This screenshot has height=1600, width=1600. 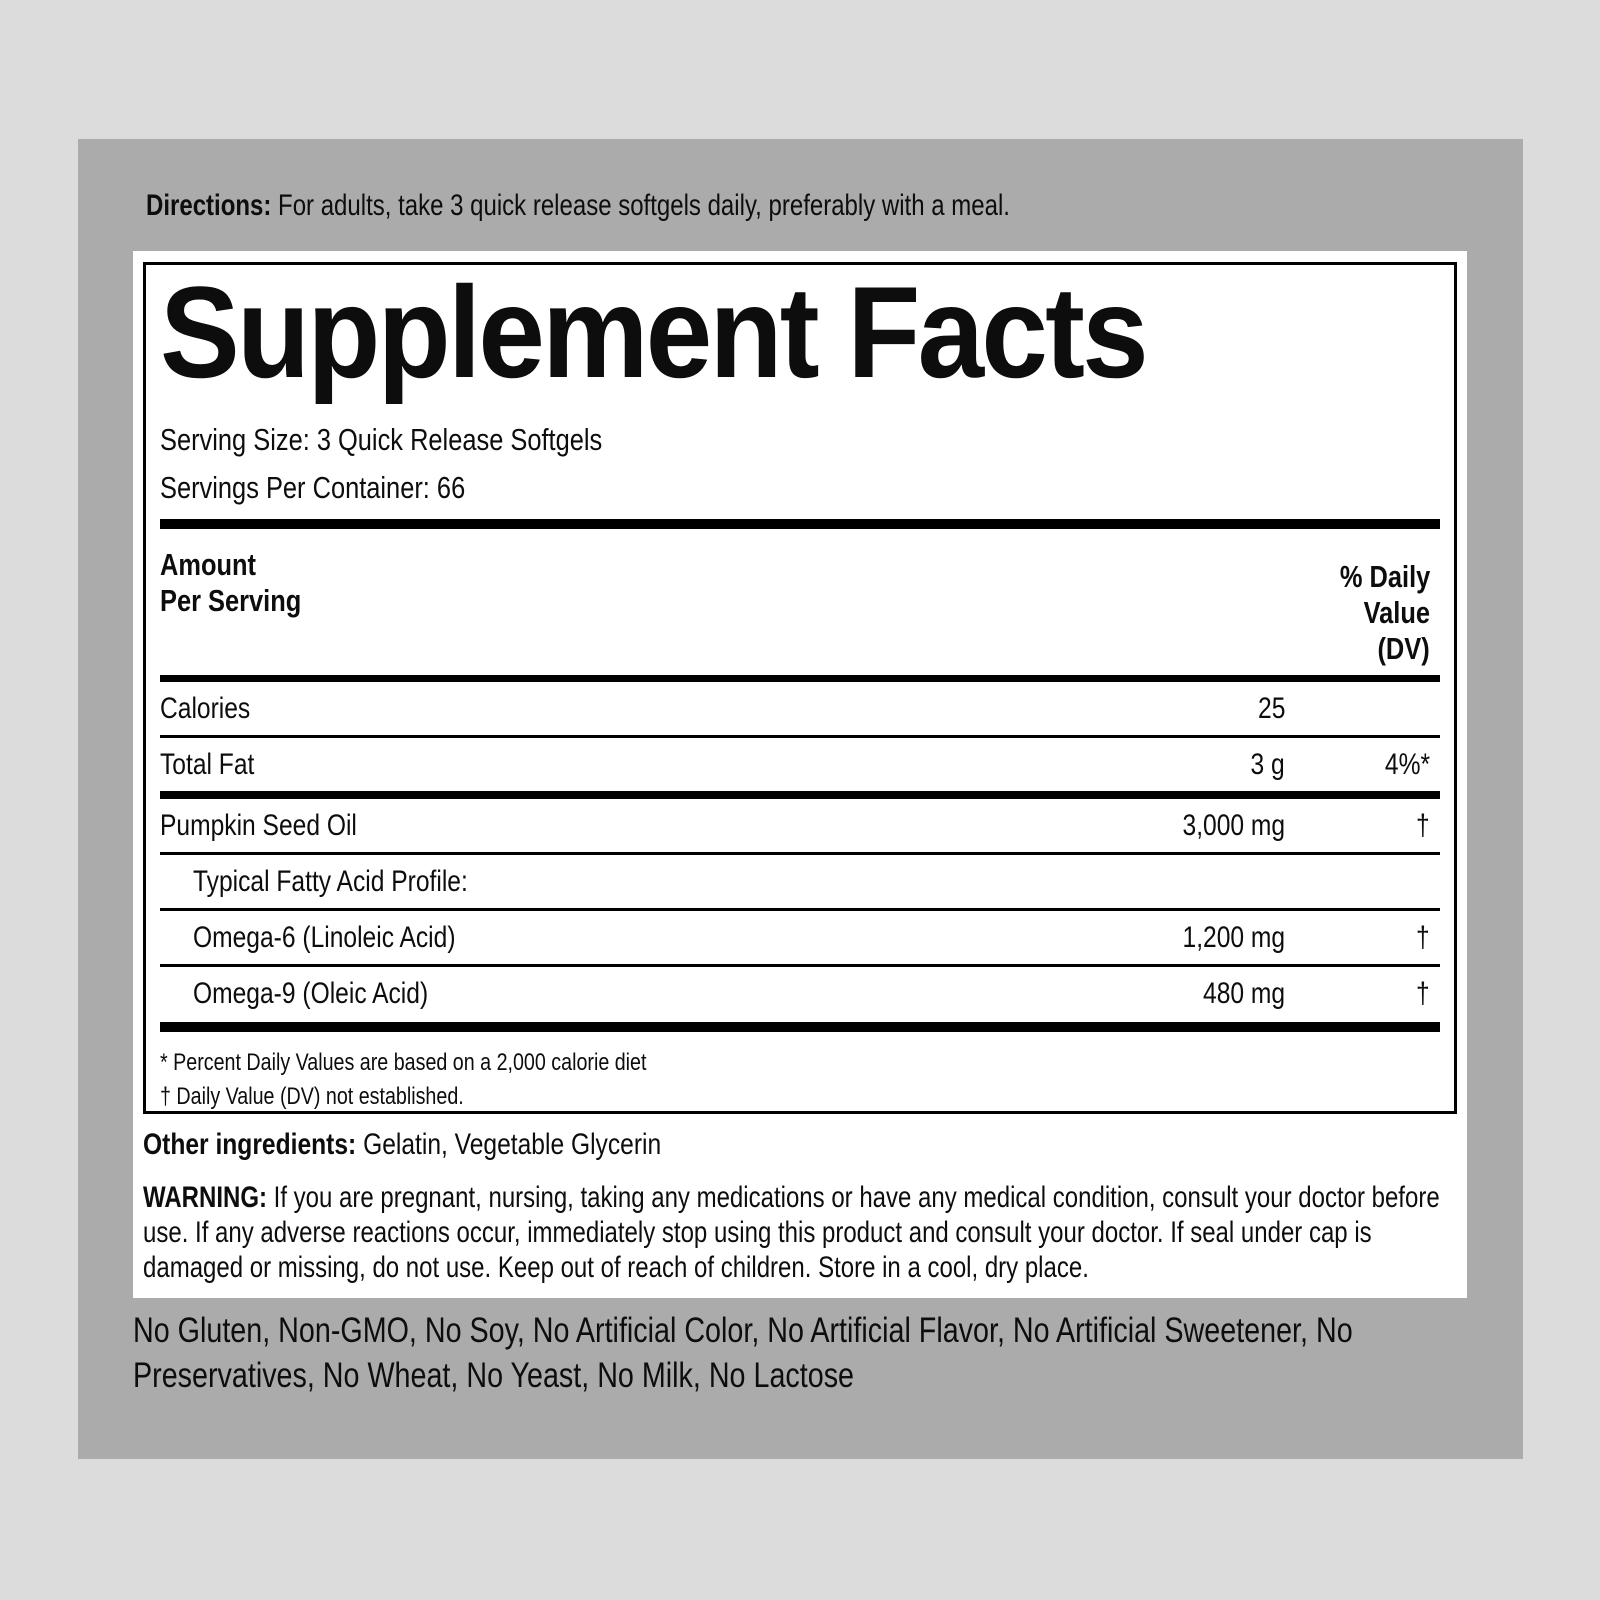 I want to click on warning-label: WARNING:, so click(x=205, y=1197).